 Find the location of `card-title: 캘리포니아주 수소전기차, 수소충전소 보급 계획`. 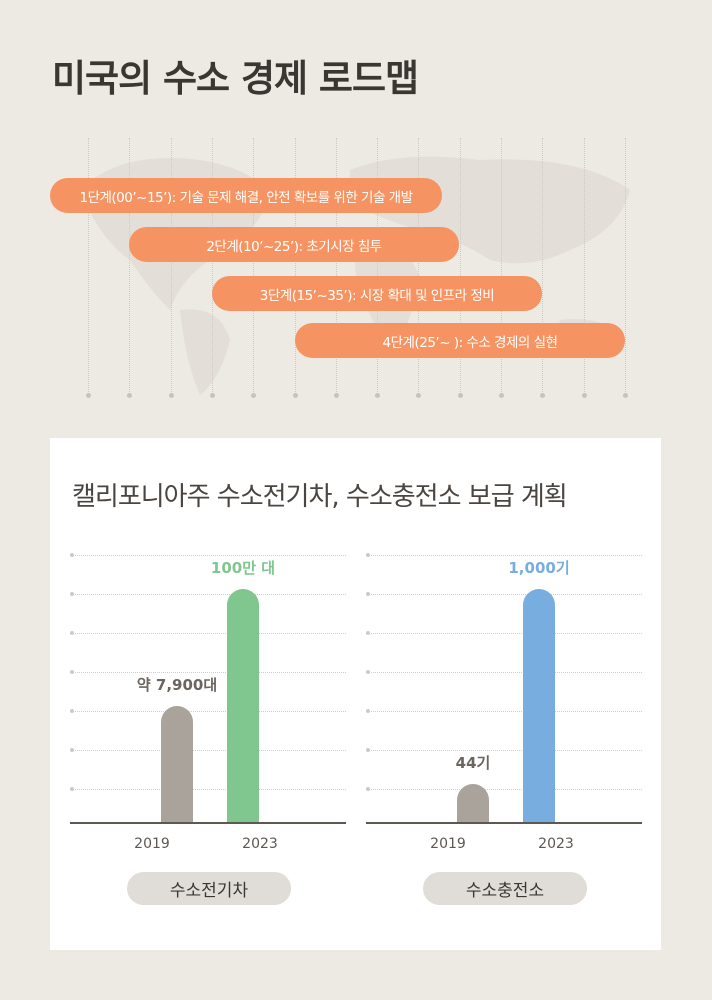

card-title: 캘리포니아주 수소전기차, 수소충전소 보급 계획 is located at coordinates (320, 497).